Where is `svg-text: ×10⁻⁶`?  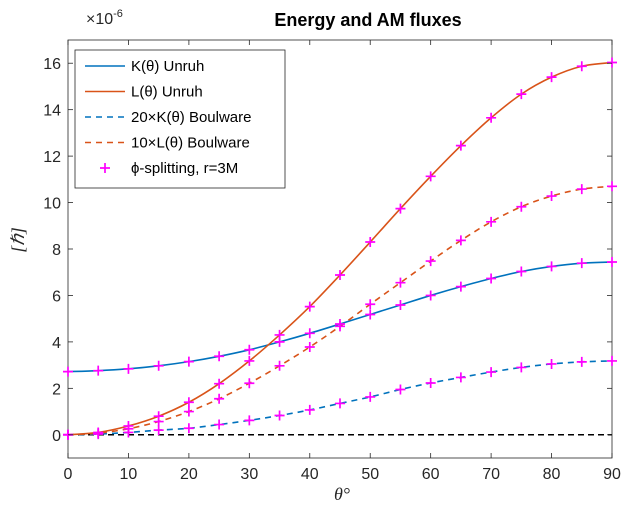 svg-text: ×10⁻⁶ is located at coordinates (104, 18).